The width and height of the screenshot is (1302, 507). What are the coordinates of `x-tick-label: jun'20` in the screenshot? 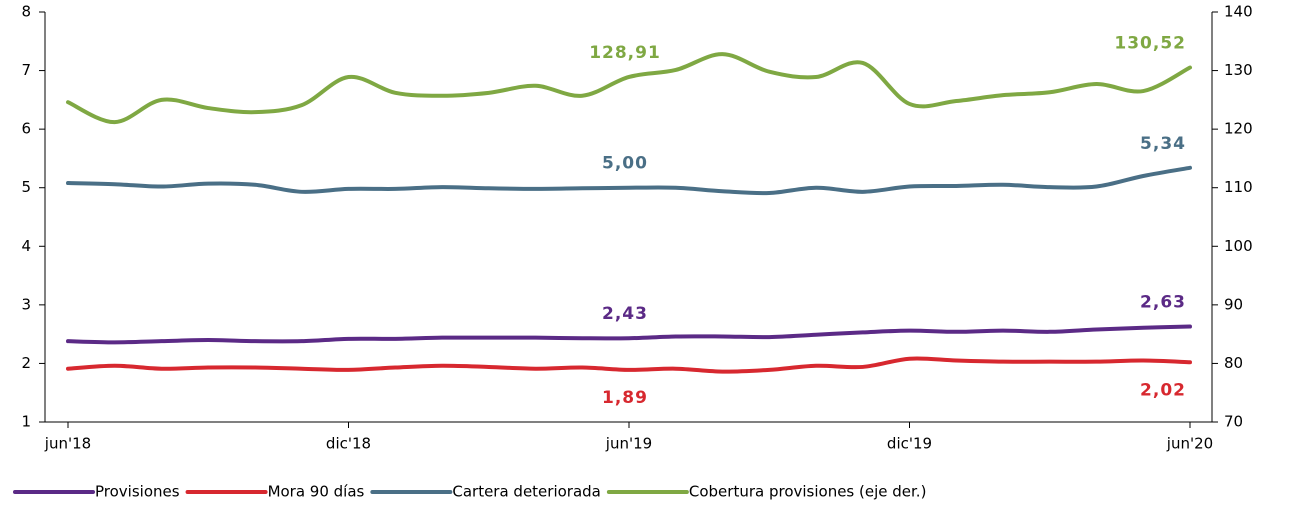 It's located at (1189, 444).